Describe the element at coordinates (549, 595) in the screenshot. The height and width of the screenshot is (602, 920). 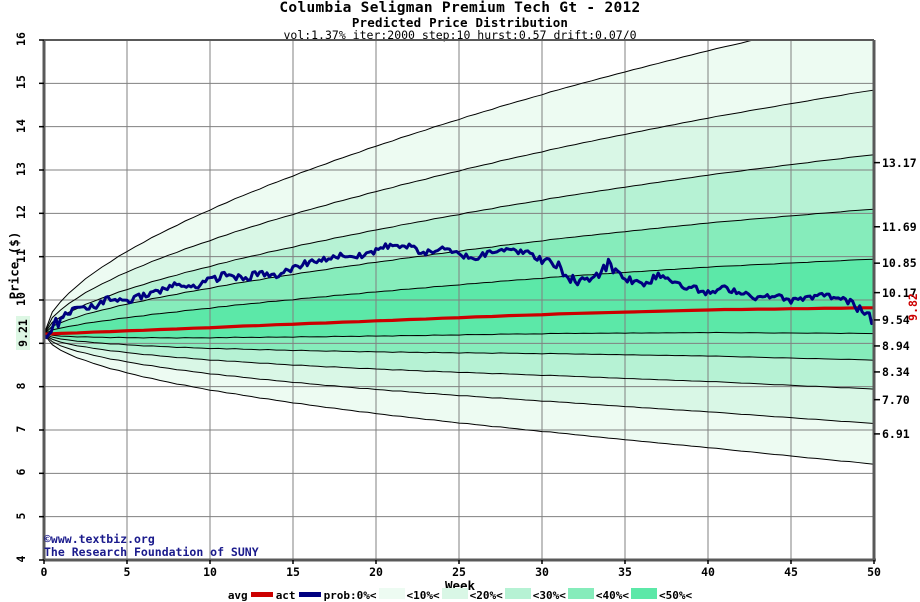
I see `legend-band-label: <30%<` at that location.